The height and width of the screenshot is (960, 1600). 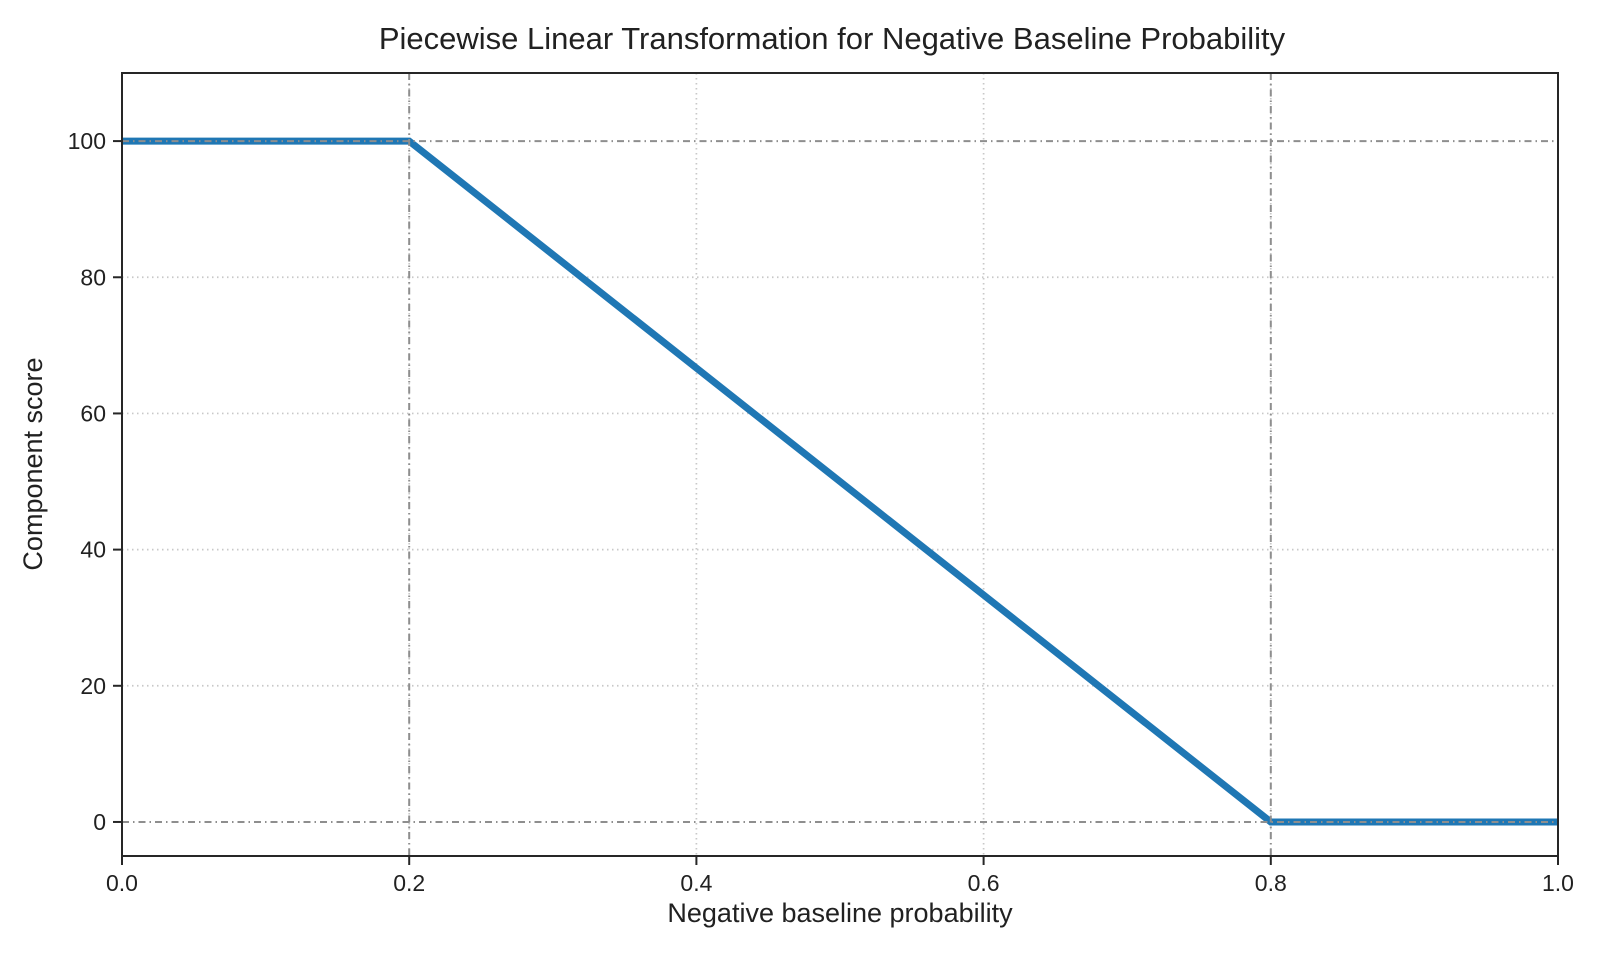 What do you see at coordinates (840, 913) in the screenshot?
I see `x-axis-label: Negative baseline probability` at bounding box center [840, 913].